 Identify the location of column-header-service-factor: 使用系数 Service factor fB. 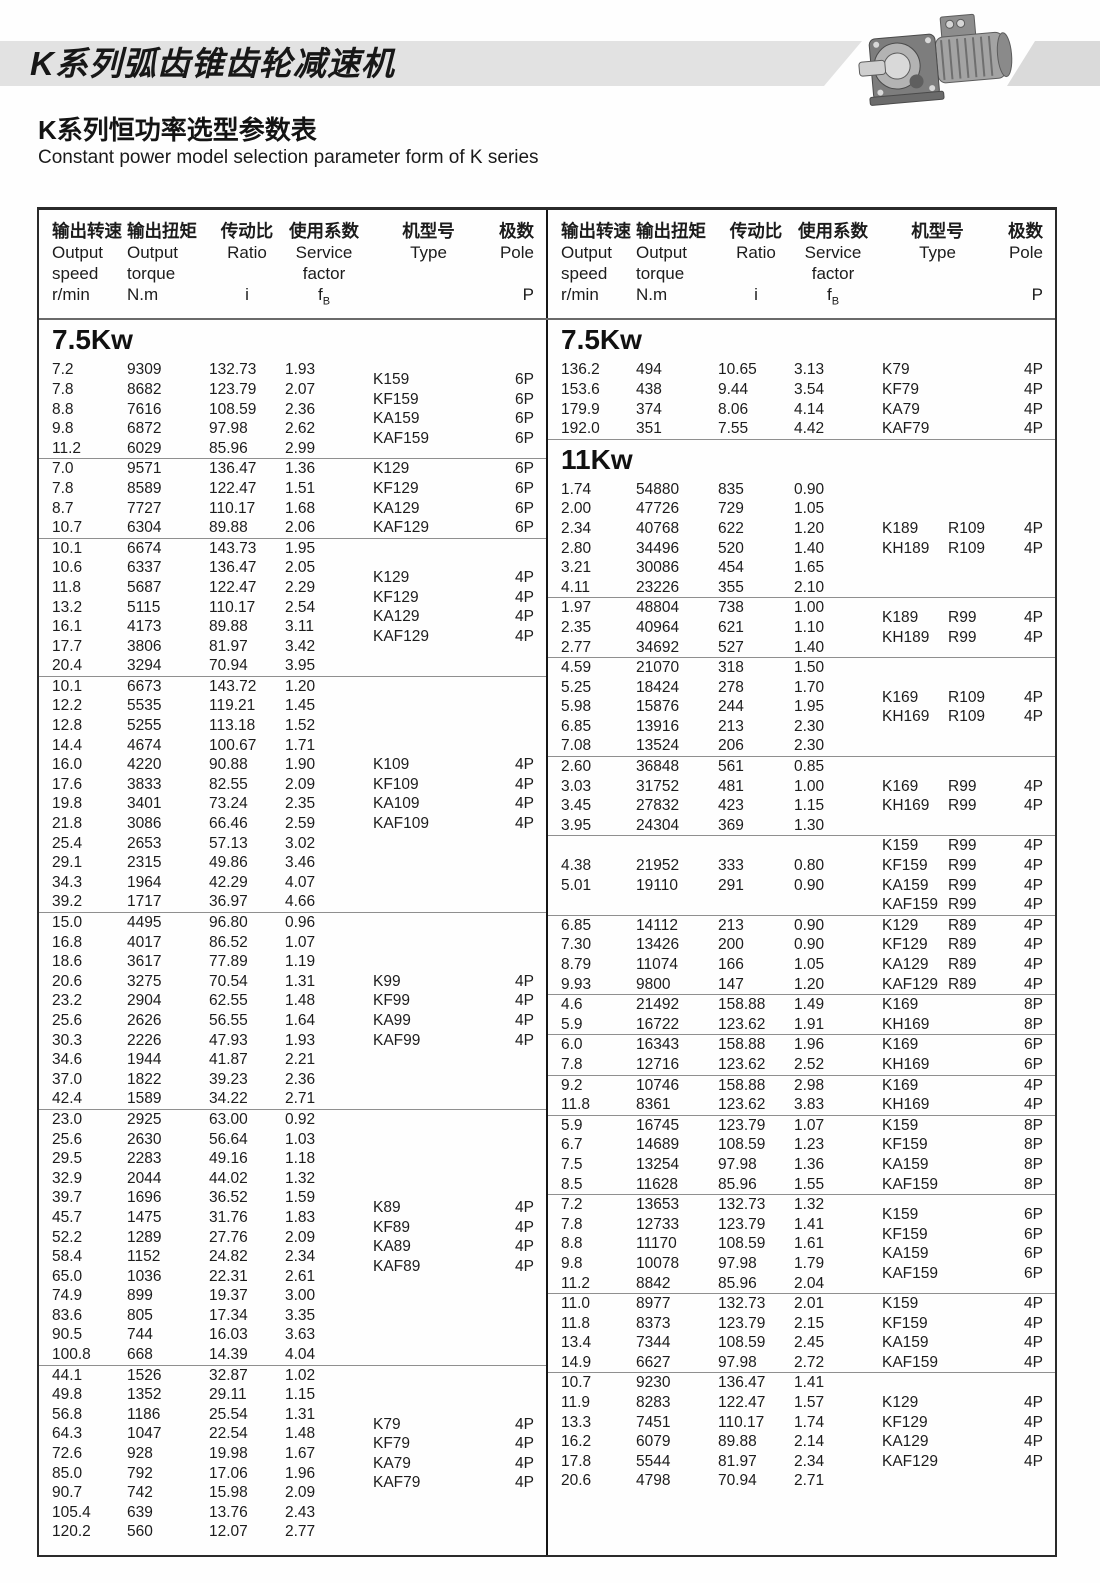
(833, 266).